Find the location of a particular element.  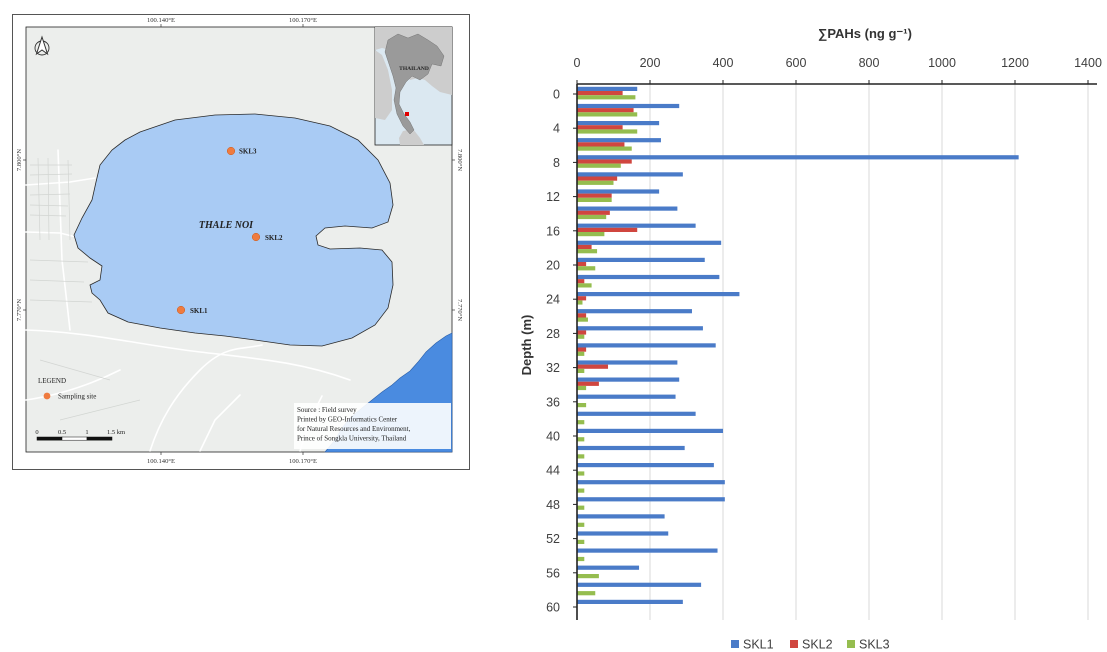

inset-thailand-shape is located at coordinates (414, 84).